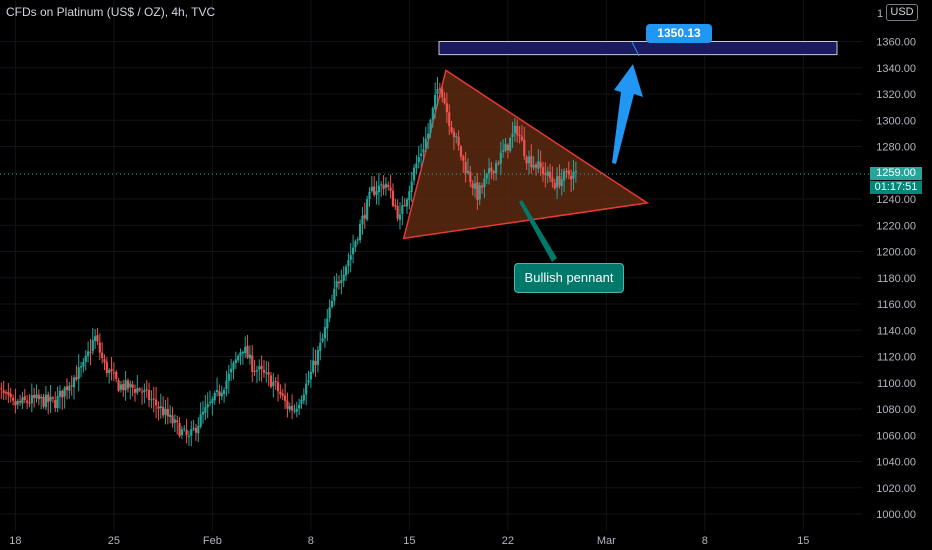  What do you see at coordinates (880, 14) in the screenshot?
I see `price-tick-label-partial: 1` at bounding box center [880, 14].